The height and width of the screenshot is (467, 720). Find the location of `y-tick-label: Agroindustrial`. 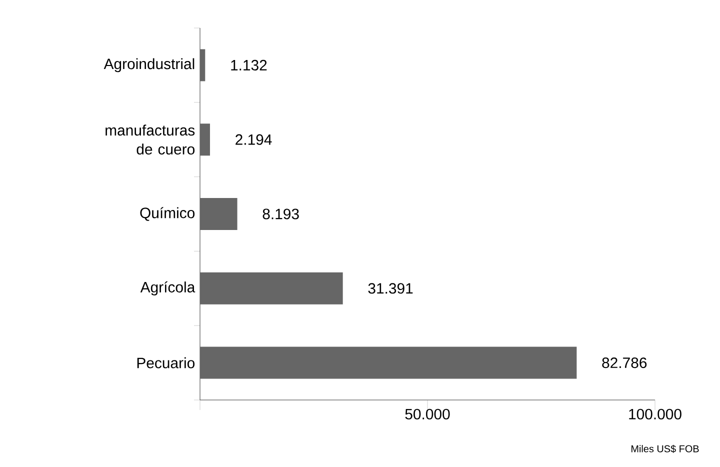

y-tick-label: Agroindustrial is located at coordinates (149, 65).